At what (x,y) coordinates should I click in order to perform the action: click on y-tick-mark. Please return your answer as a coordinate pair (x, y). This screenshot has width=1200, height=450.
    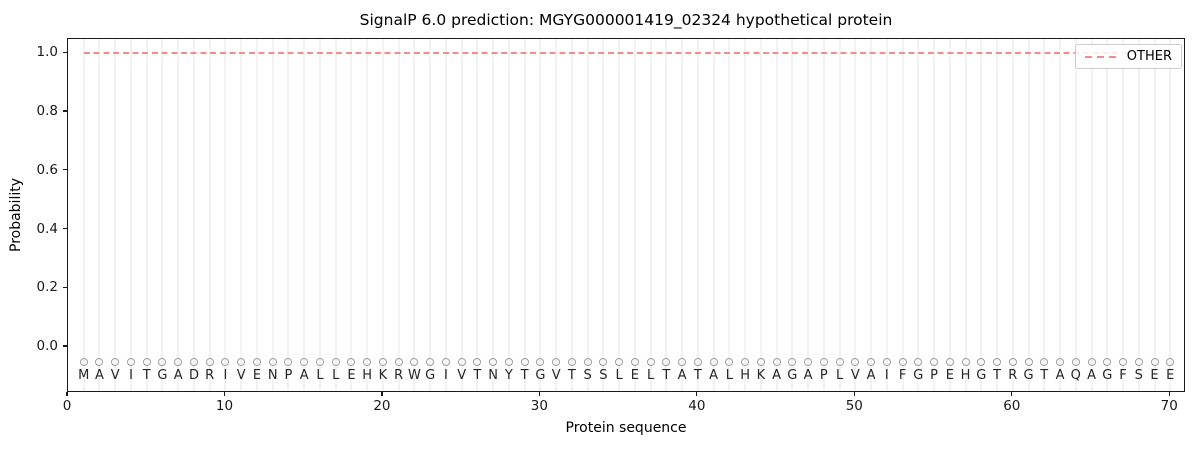
    Looking at the image, I should click on (65, 170).